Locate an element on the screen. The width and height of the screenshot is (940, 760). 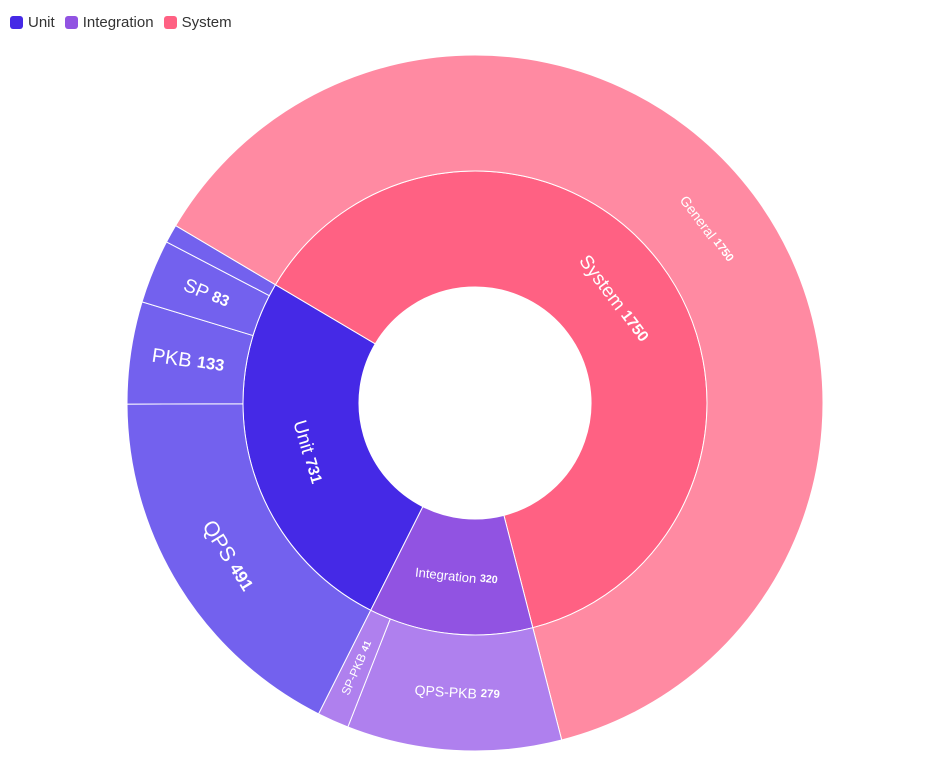
label-integration: Integration 320 is located at coordinates (456, 576).